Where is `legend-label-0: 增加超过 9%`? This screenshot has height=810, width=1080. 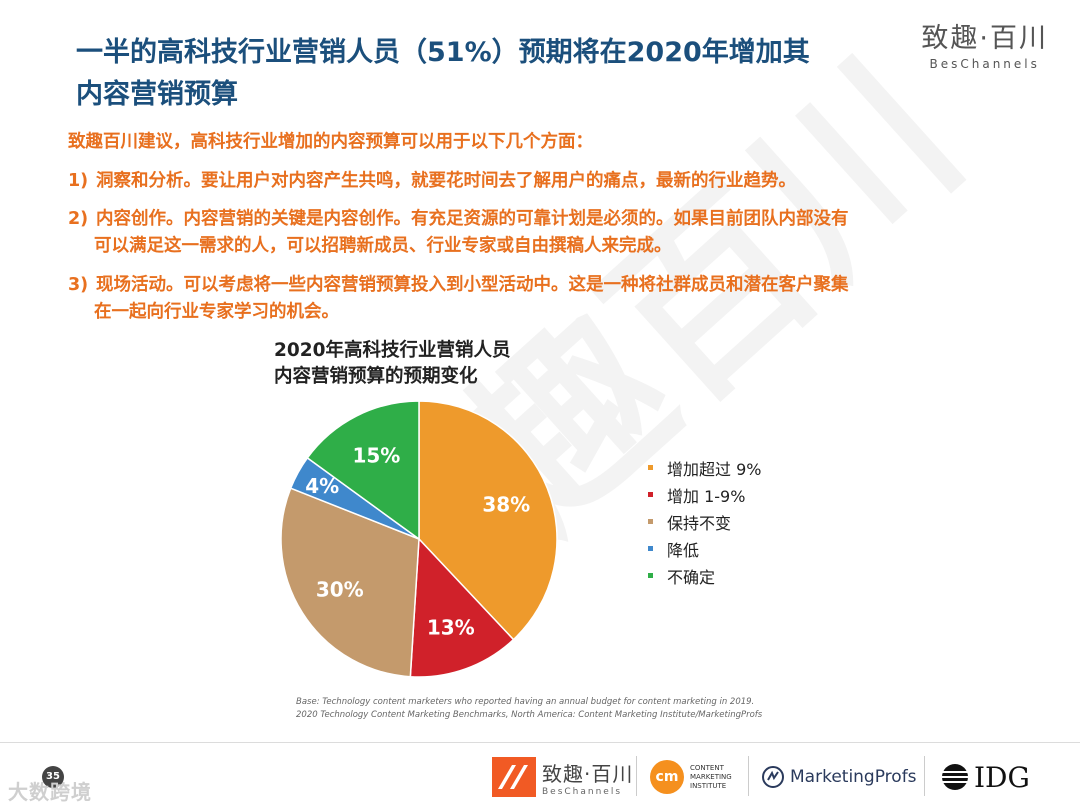
legend-label-0: 增加超过 9% is located at coordinates (714, 469).